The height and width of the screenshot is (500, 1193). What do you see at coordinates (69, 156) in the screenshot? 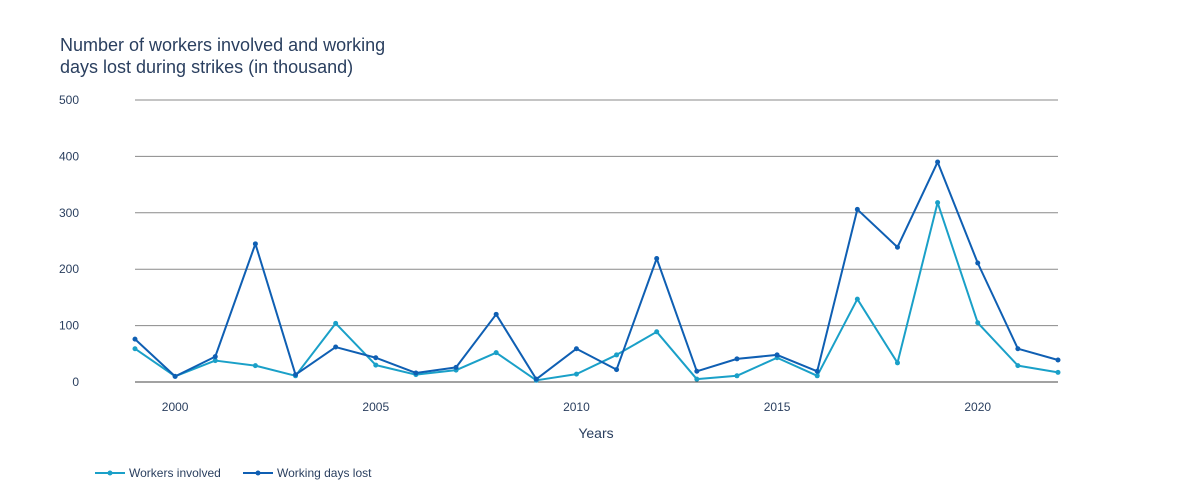
I see `y-tick-label: 400` at bounding box center [69, 156].